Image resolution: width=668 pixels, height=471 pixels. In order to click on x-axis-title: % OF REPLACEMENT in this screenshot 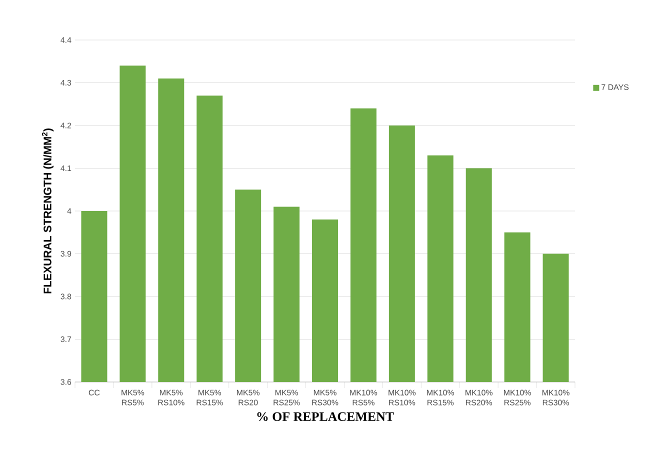, I will do `click(325, 416)`.